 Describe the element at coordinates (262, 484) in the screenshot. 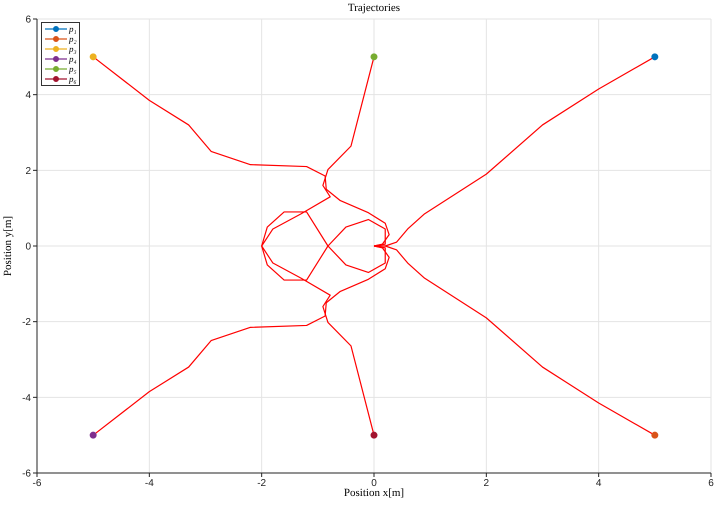

I see `x-tick-label: -2` at that location.